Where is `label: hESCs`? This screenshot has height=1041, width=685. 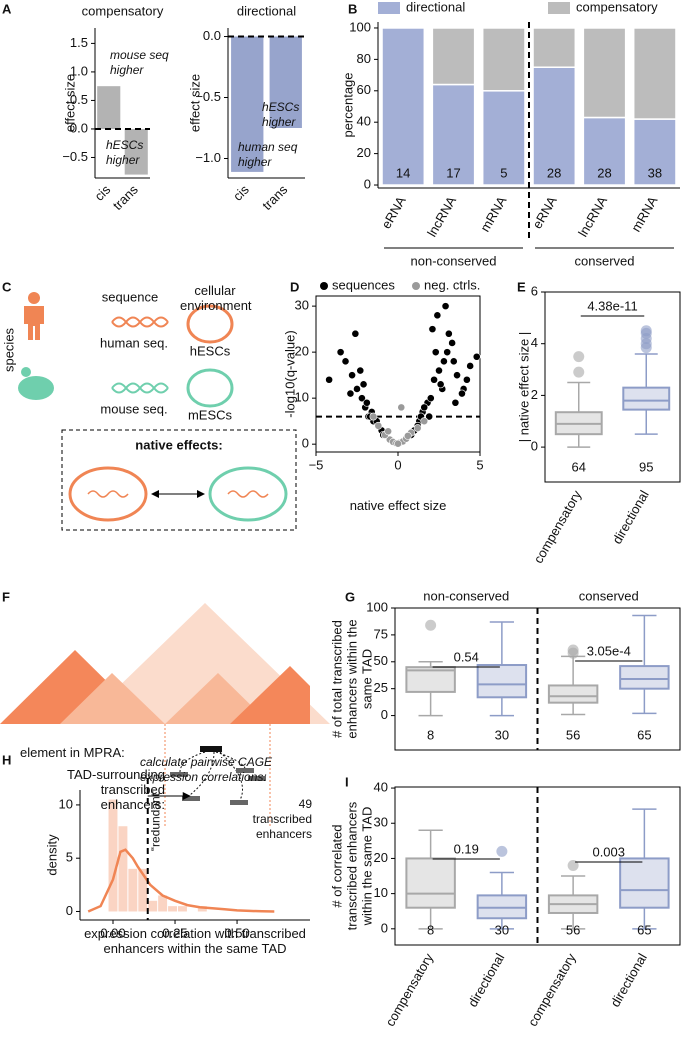
label: hESCs is located at coordinates (210, 350).